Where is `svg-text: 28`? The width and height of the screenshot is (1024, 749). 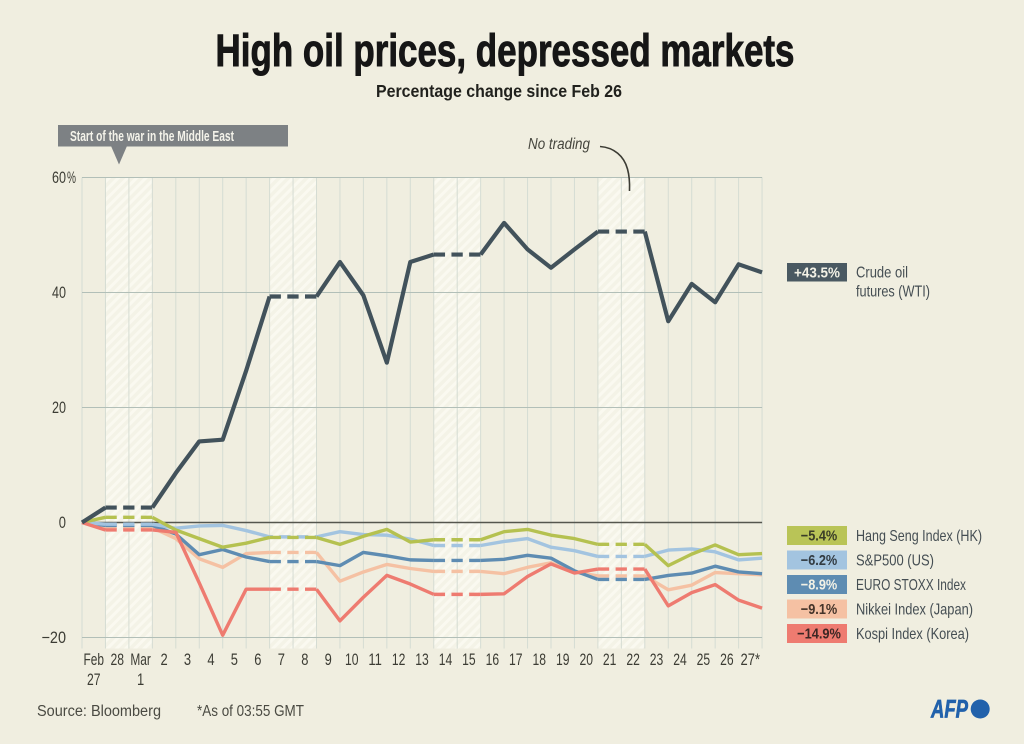
svg-text: 28 is located at coordinates (117, 660).